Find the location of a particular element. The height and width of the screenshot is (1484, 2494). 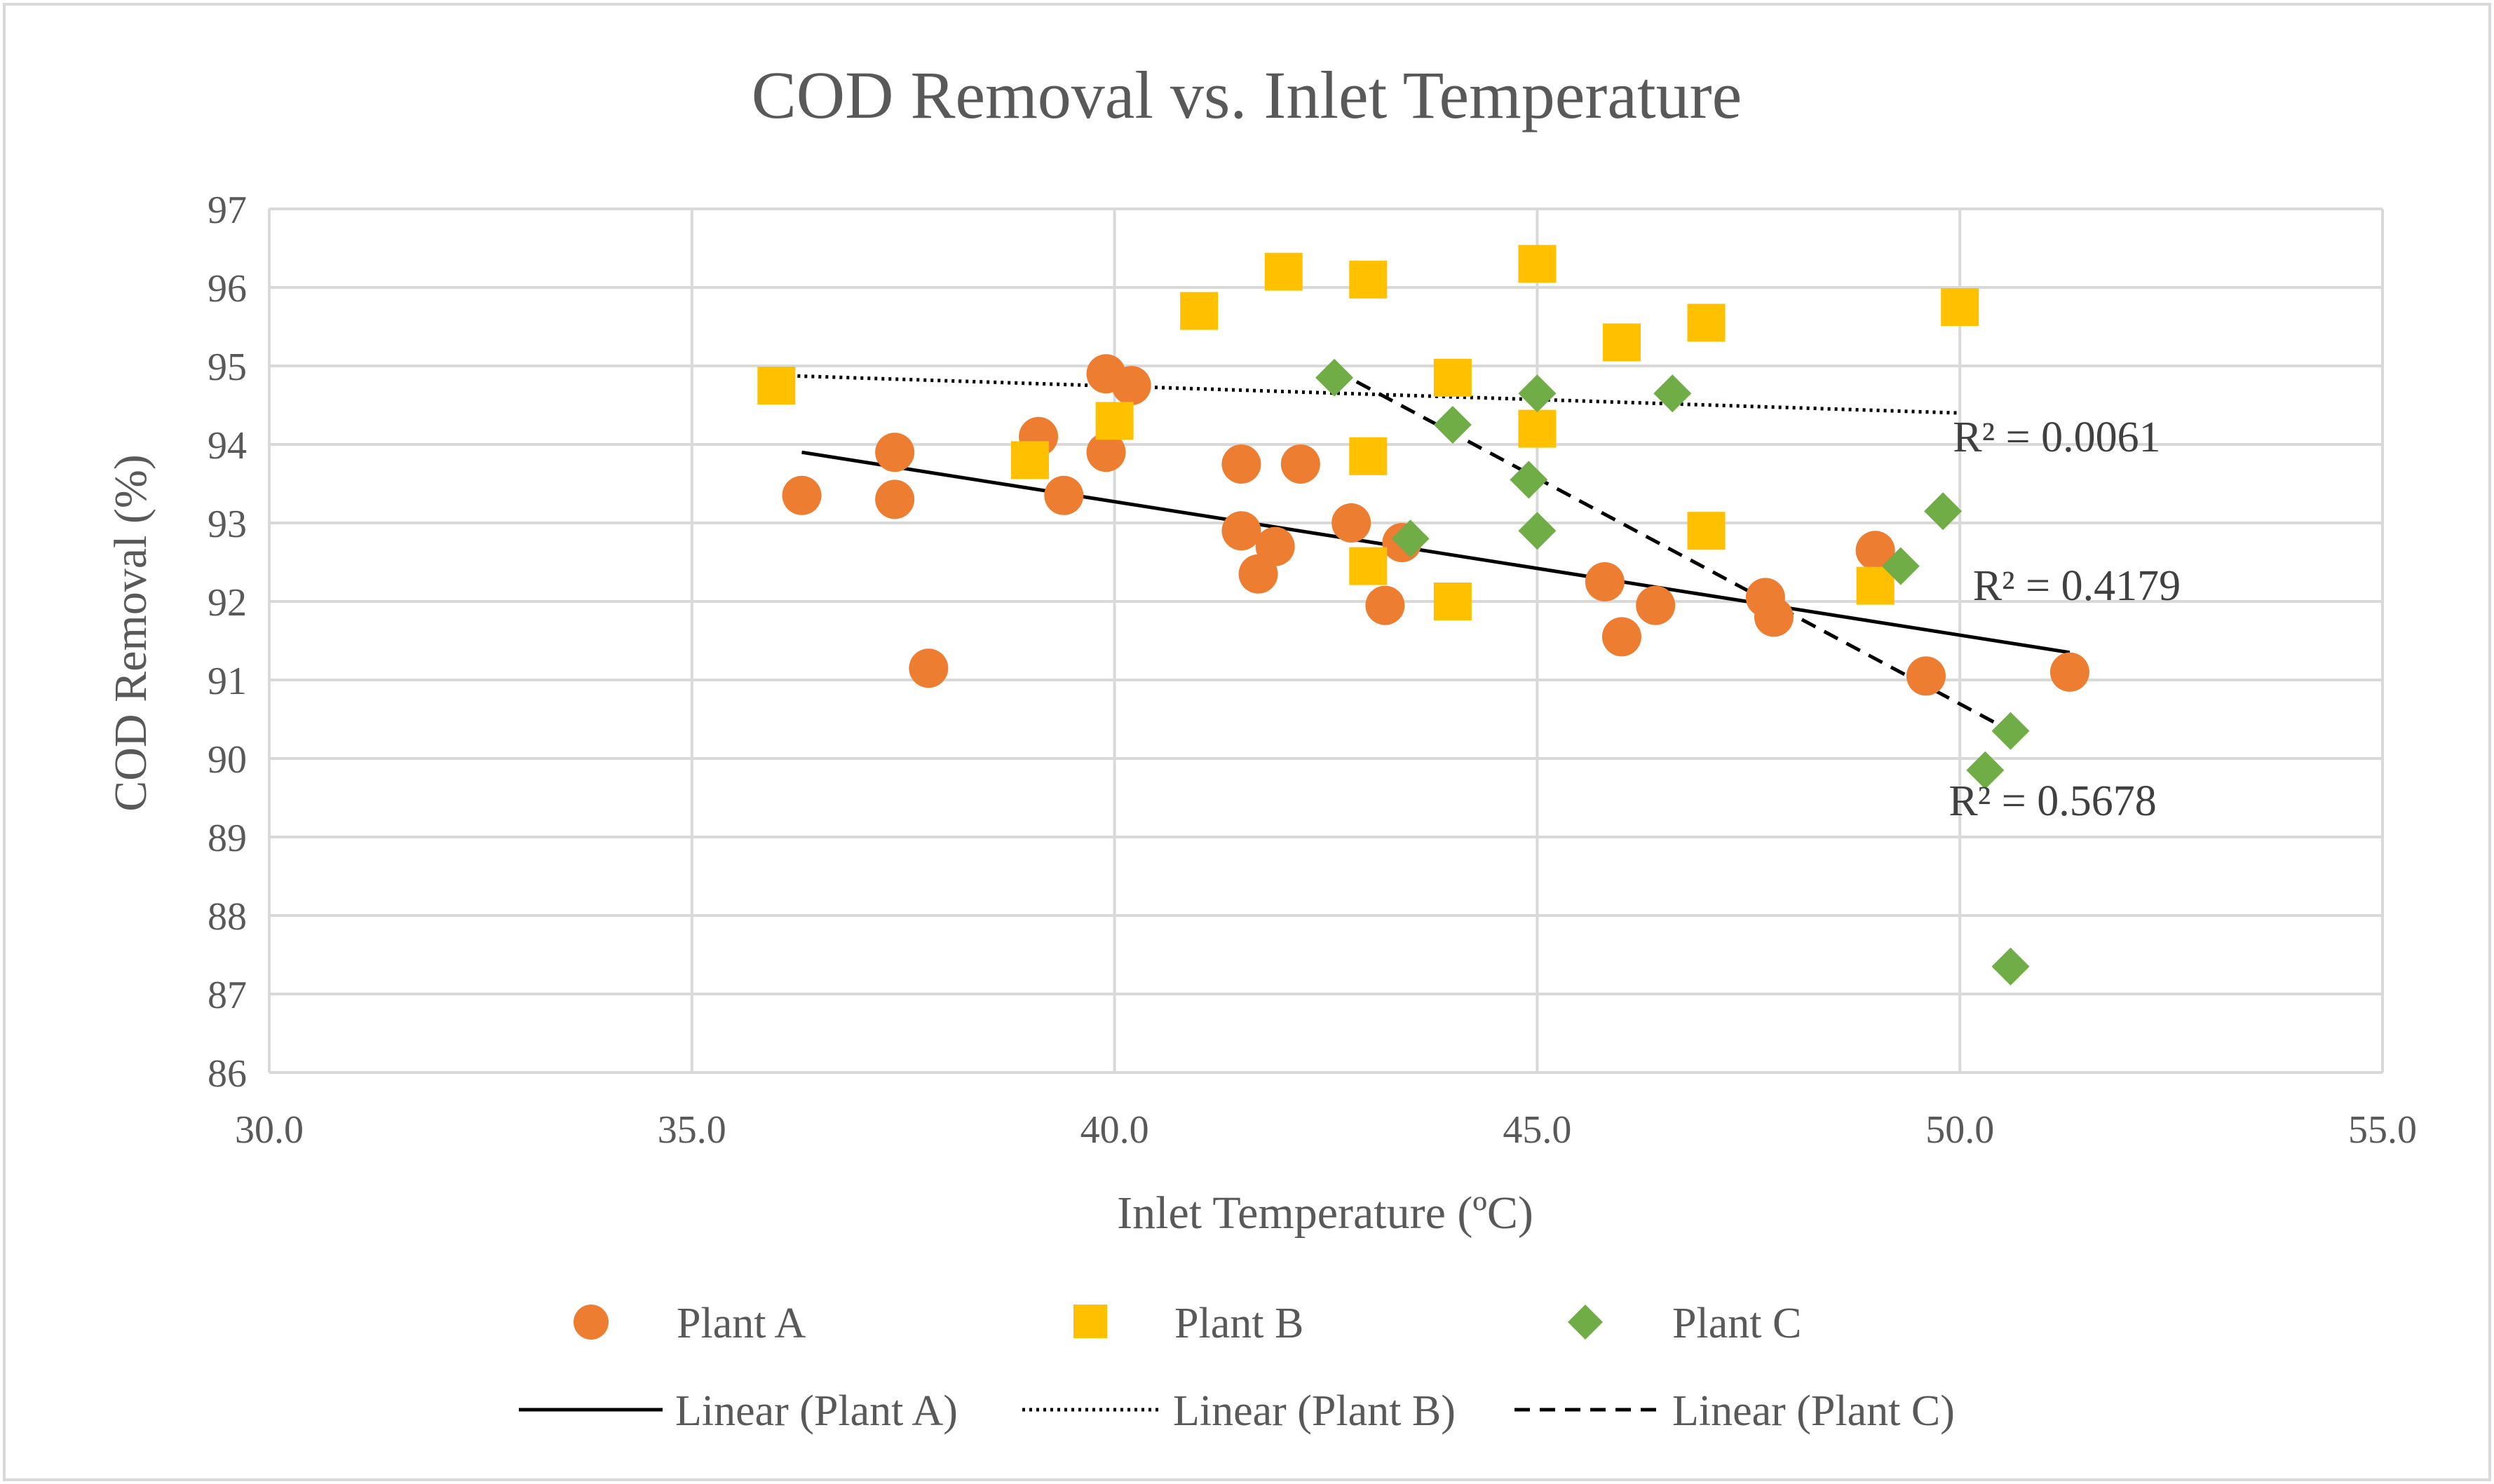

y-tick-label: 97 is located at coordinates (227, 210).